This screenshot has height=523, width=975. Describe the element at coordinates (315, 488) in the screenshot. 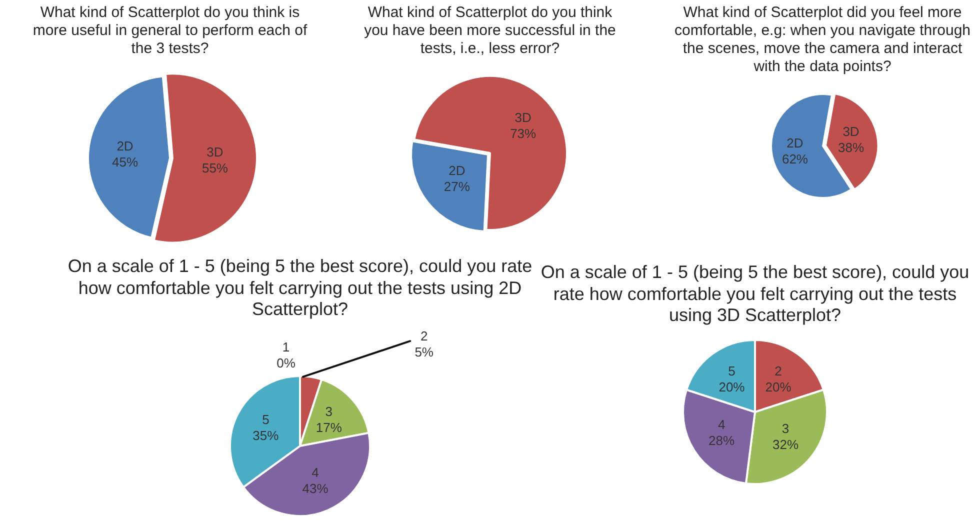

I see `data-label: 43%` at that location.